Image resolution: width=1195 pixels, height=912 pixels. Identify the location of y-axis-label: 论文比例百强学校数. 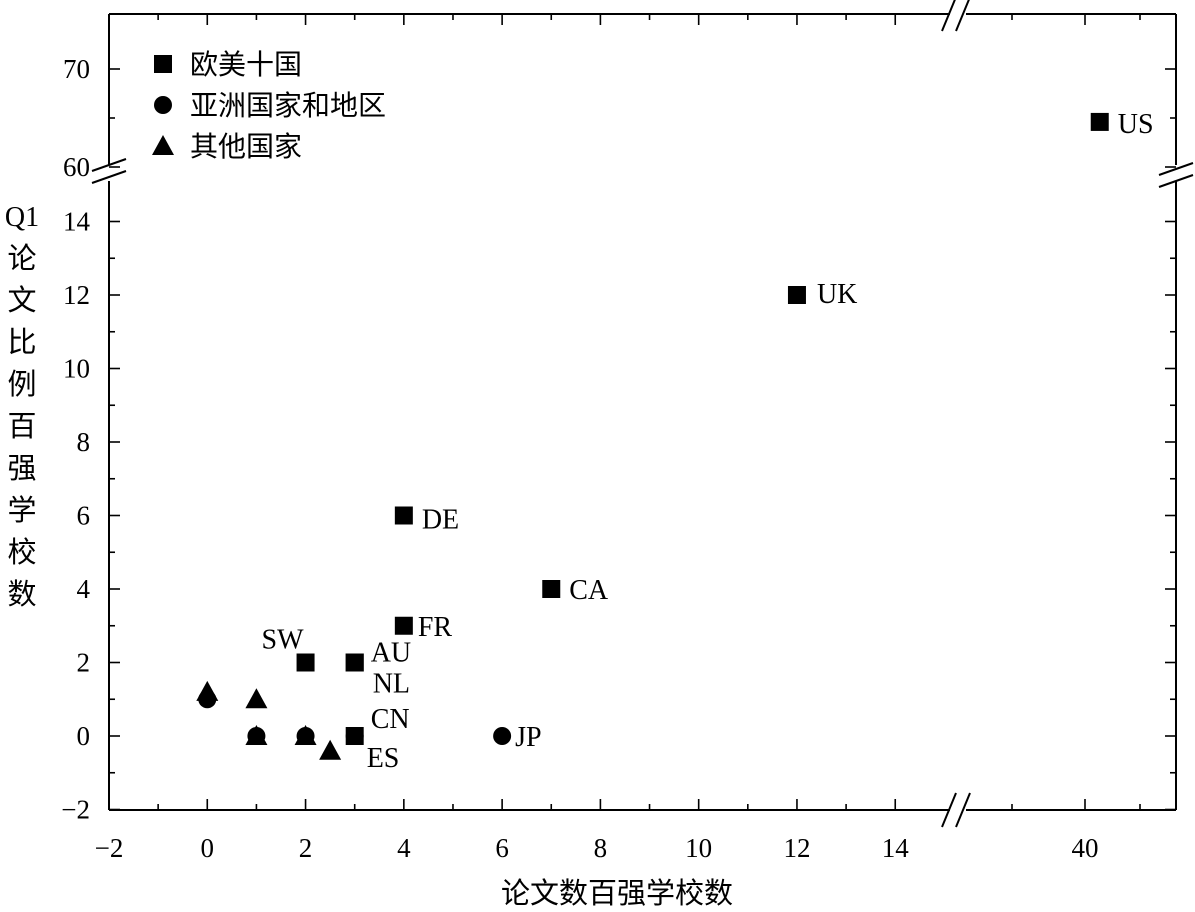
(21, 426).